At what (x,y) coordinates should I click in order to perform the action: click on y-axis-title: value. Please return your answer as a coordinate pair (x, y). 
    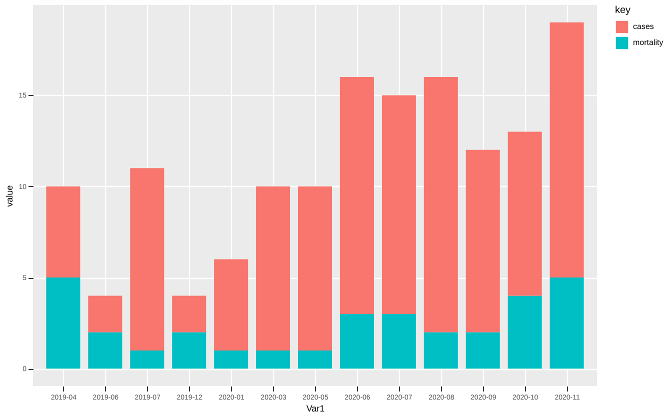
    Looking at the image, I should click on (9, 196).